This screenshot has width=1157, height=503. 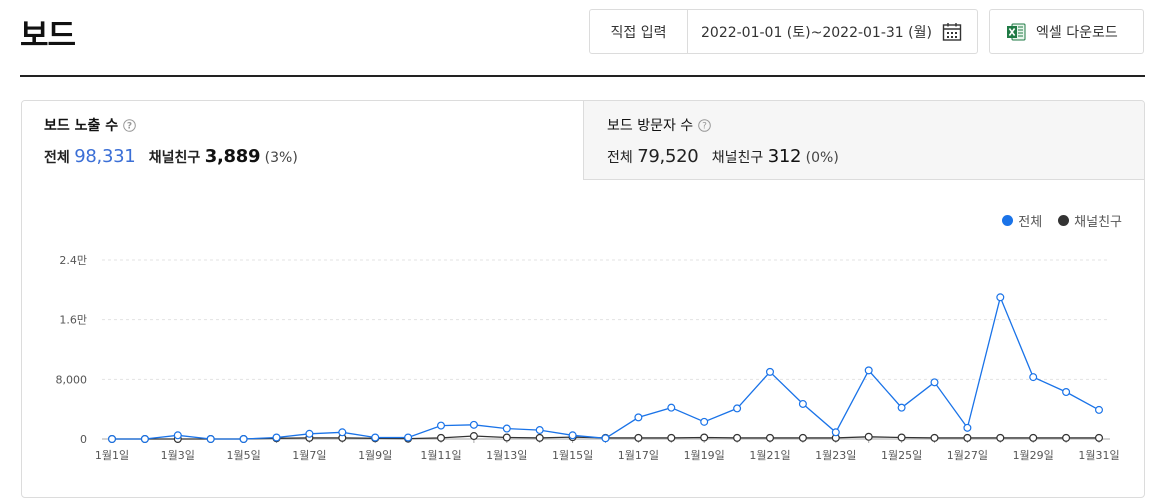 I want to click on friend-pct: (3%), so click(x=281, y=158).